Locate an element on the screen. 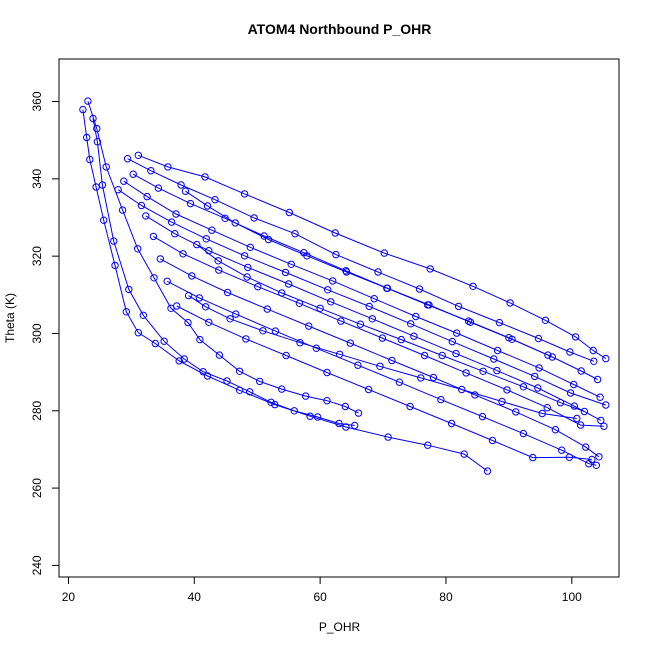  x-tick-label: 20 is located at coordinates (69, 597).